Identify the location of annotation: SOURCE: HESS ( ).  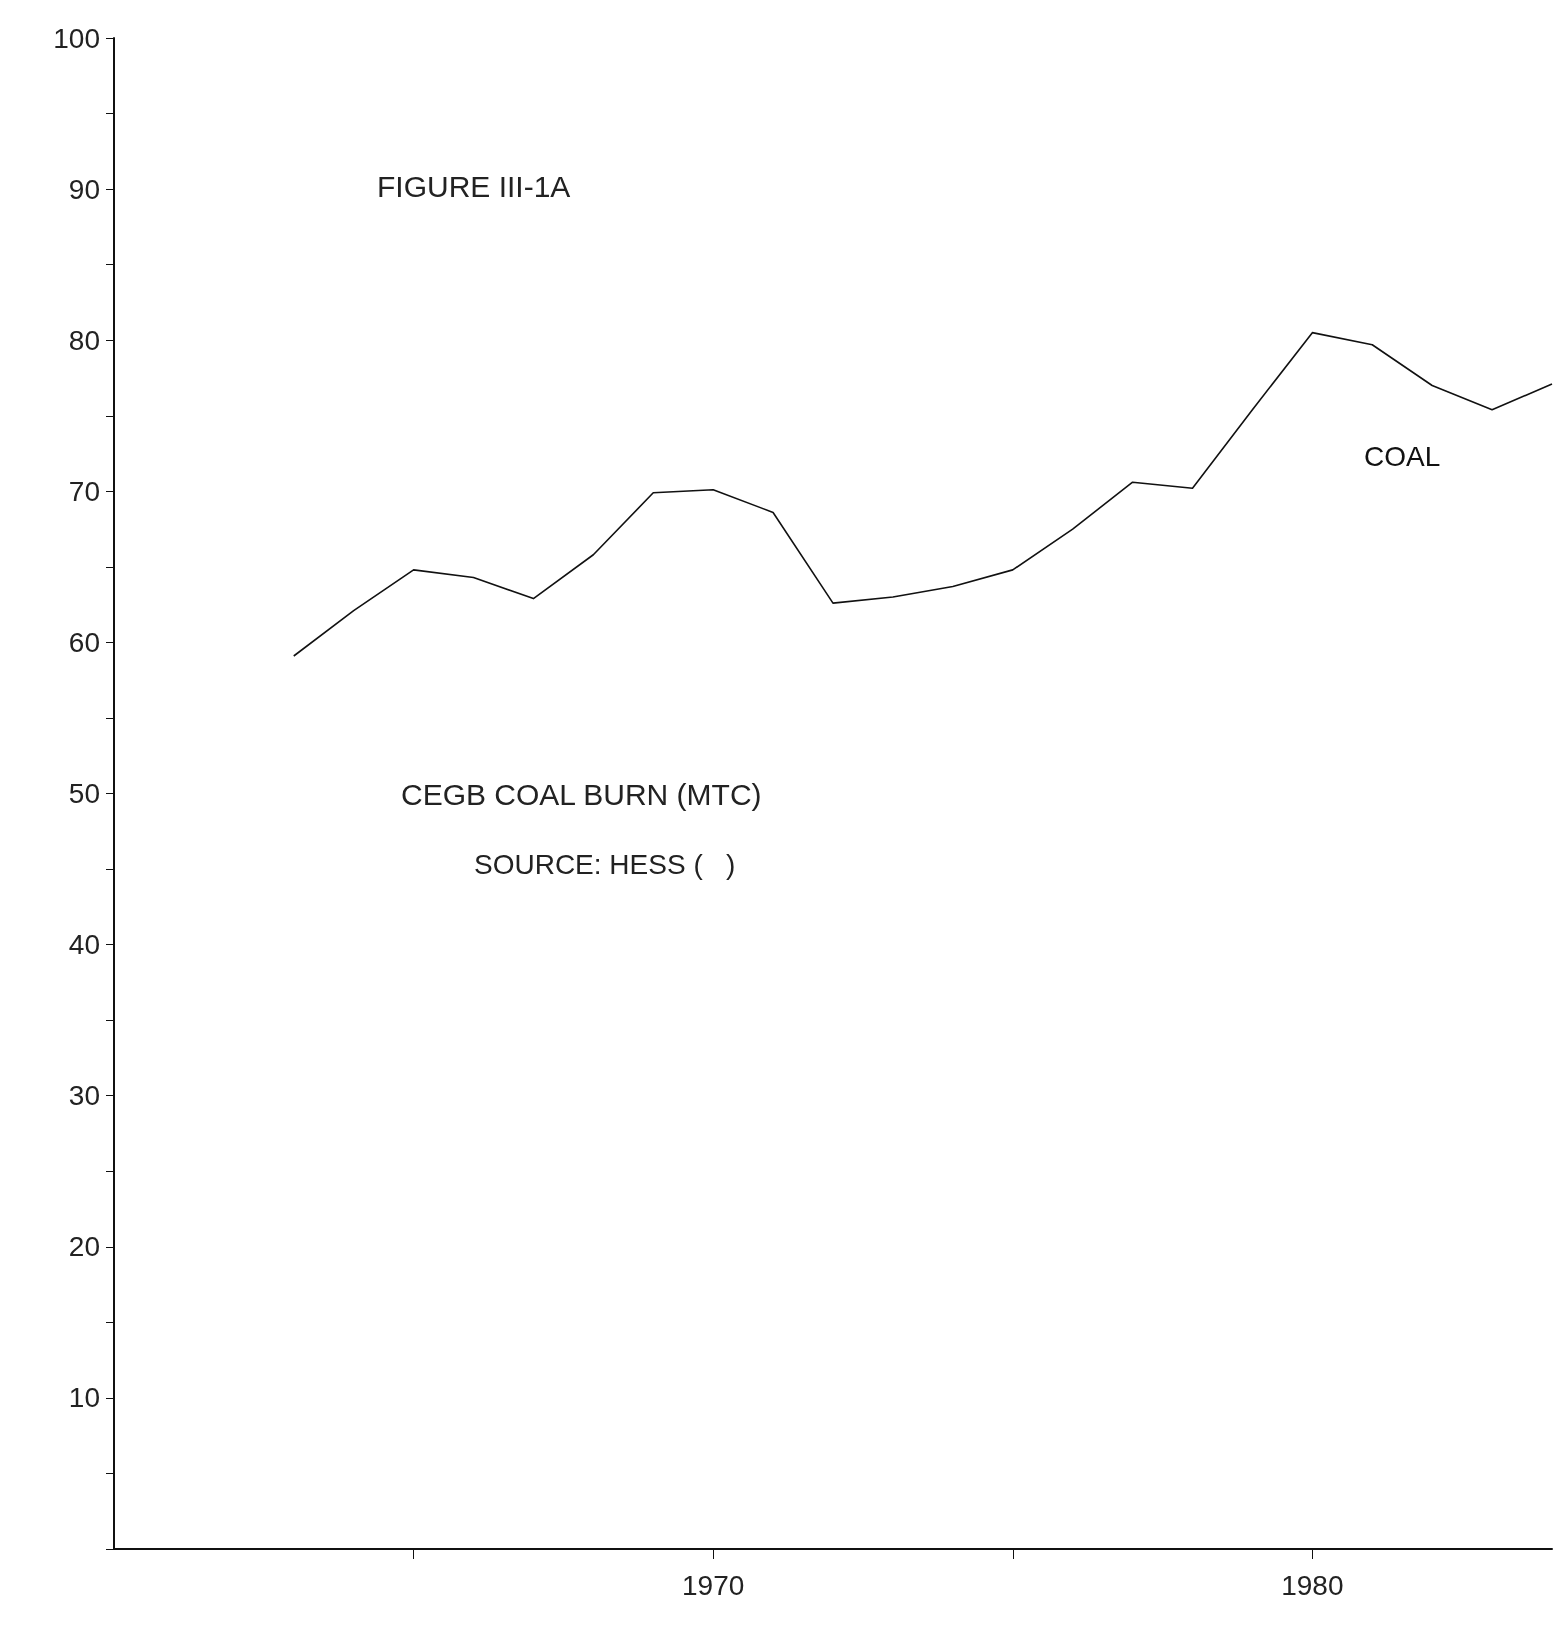
(605, 864).